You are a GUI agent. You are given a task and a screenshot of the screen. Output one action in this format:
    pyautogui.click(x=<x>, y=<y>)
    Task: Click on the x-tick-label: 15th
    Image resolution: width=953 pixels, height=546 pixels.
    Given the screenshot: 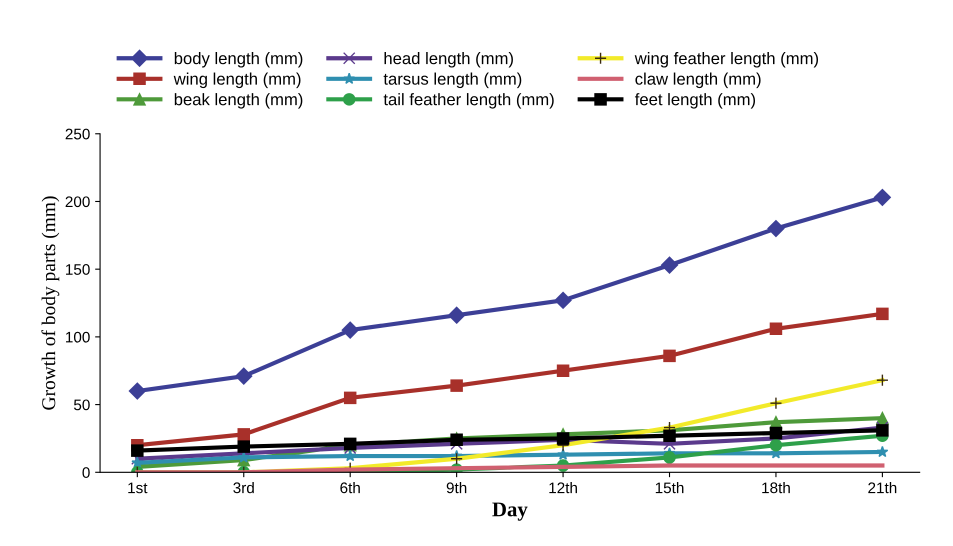 What is the action you would take?
    pyautogui.click(x=670, y=488)
    